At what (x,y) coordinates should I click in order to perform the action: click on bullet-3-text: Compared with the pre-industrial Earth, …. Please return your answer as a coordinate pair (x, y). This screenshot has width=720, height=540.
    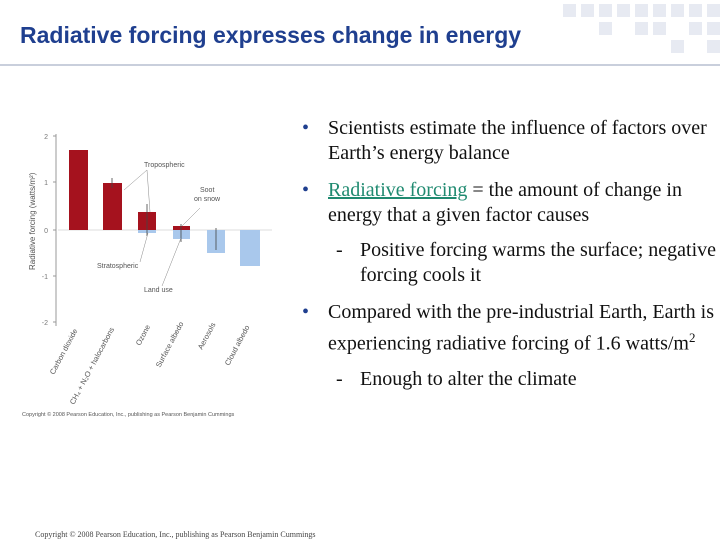
    Looking at the image, I should click on (521, 328).